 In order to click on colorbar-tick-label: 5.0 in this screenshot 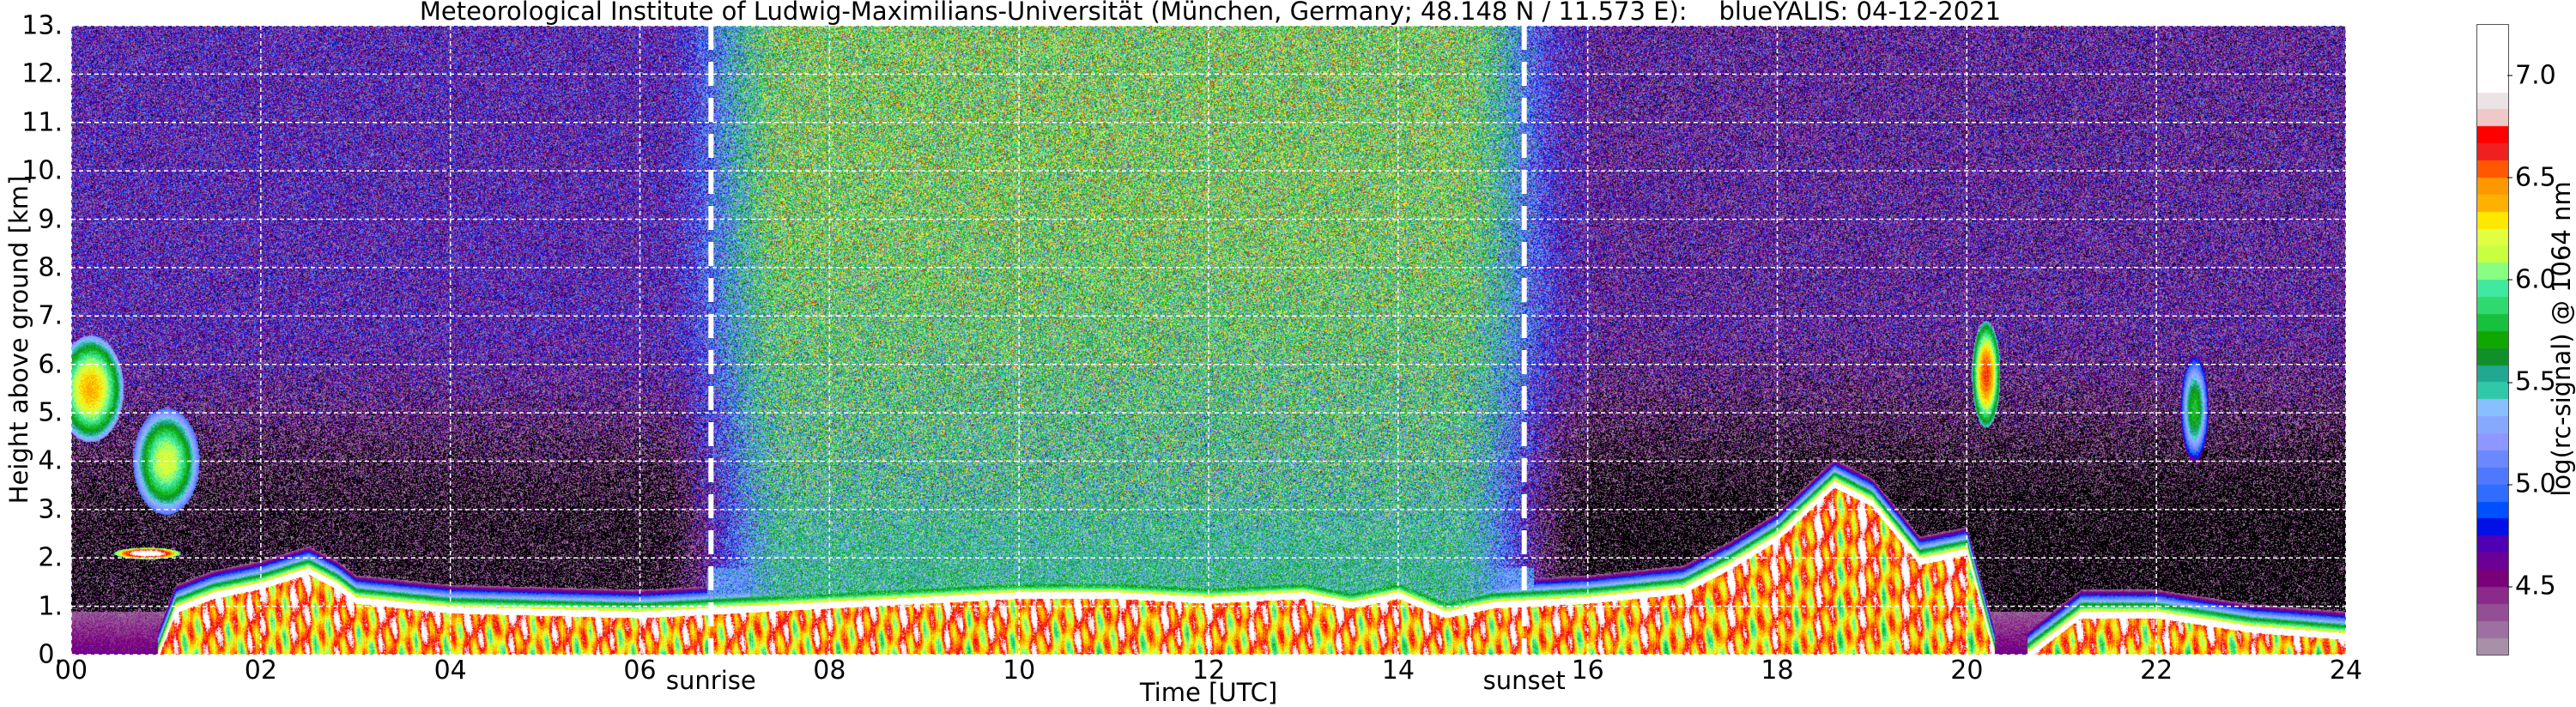, I will do `click(2531, 483)`.